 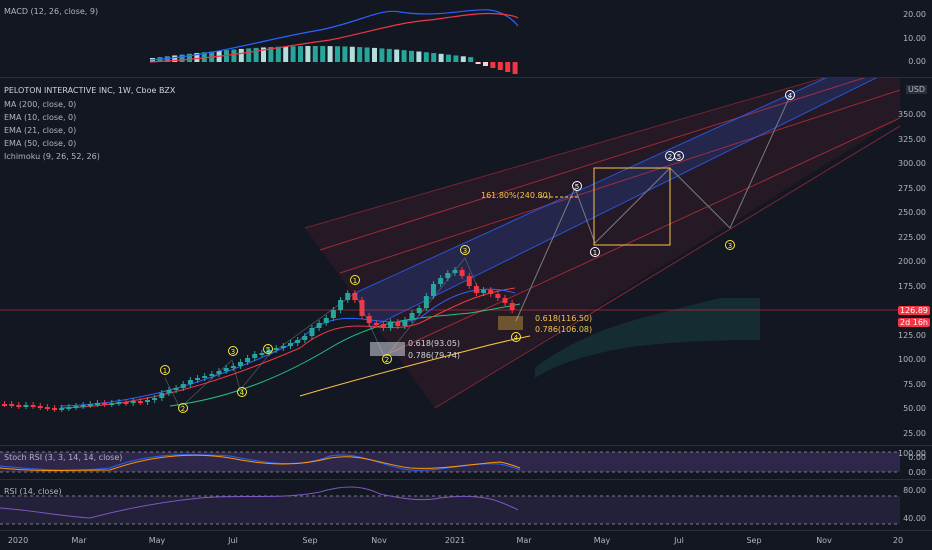 I want to click on price-axis-tick: 275.00, so click(x=912, y=188).